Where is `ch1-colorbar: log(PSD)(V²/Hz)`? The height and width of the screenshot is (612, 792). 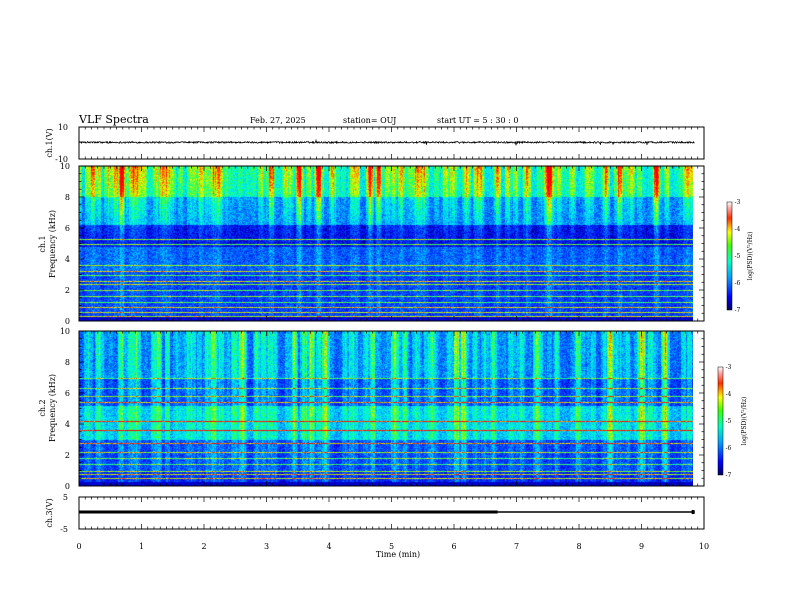 ch1-colorbar: log(PSD)(V²/Hz) is located at coordinates (740, 256).